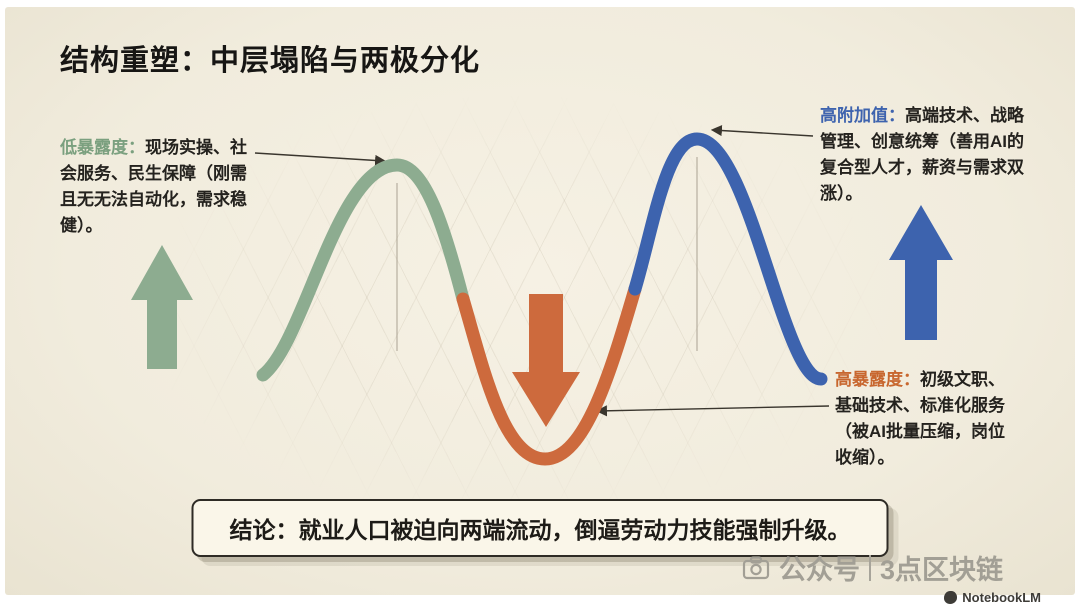 Image resolution: width=1080 pixels, height=610 pixels. I want to click on annotation-high-value-desc: 高端技术、战略管理、创意统筹（善用AI的复合型人才，薪资与需求双涨）。, so click(922, 154).